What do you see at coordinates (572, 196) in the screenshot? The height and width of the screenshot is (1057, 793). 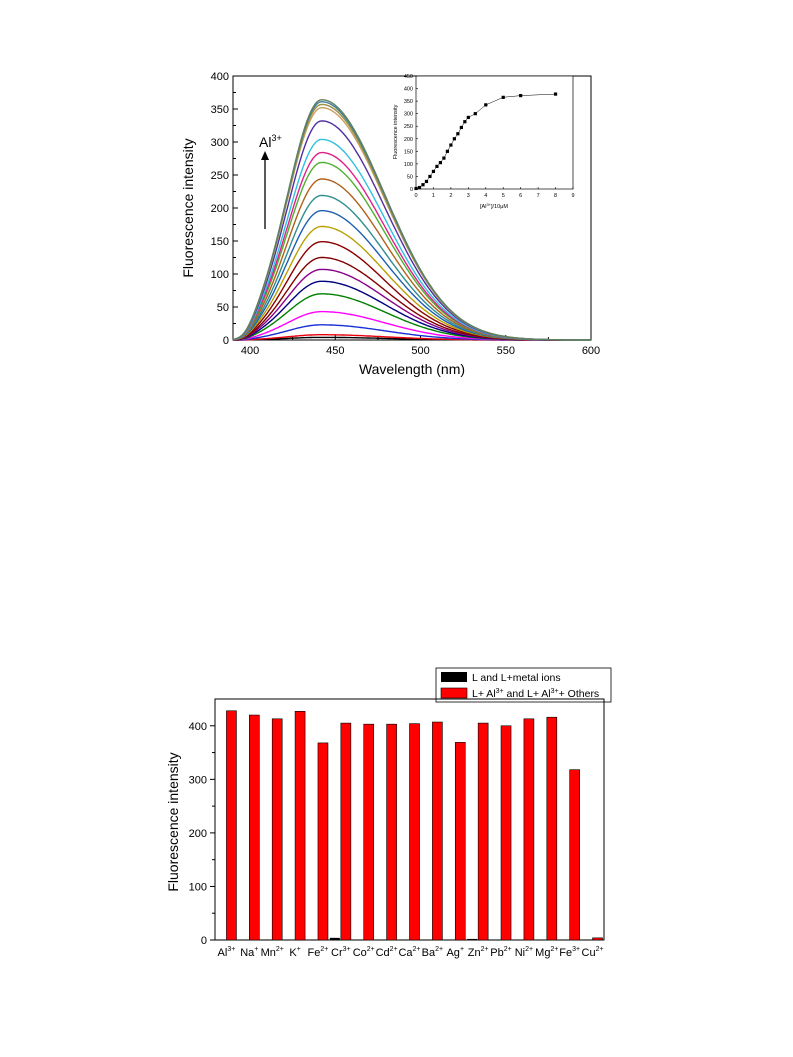 I see `inset-x-tick-label: 9` at bounding box center [572, 196].